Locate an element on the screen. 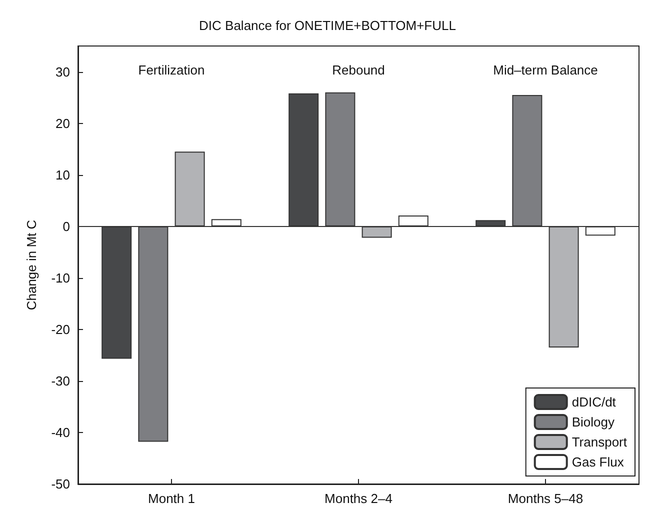  y-tick-label: 0 is located at coordinates (66, 226).